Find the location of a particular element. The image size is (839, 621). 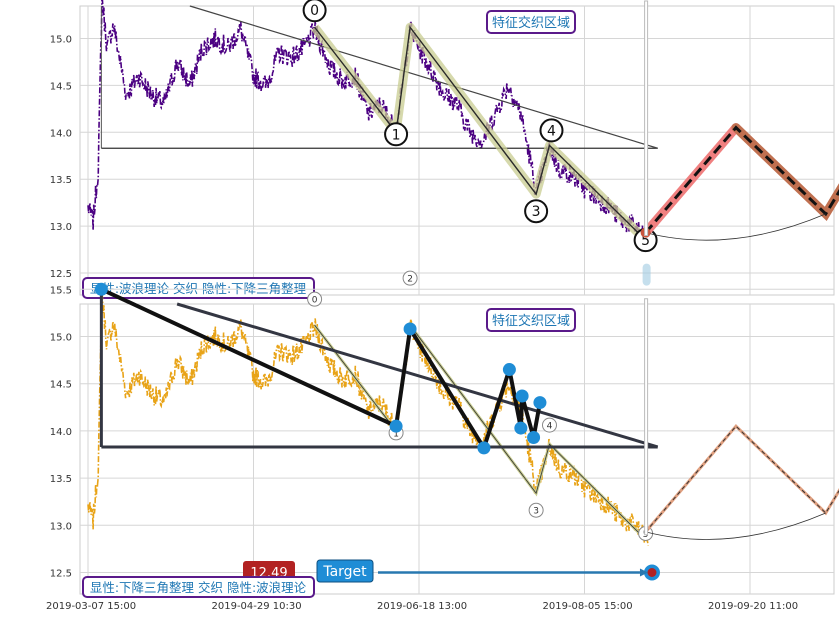

wave-label-small: 2 is located at coordinates (410, 280).